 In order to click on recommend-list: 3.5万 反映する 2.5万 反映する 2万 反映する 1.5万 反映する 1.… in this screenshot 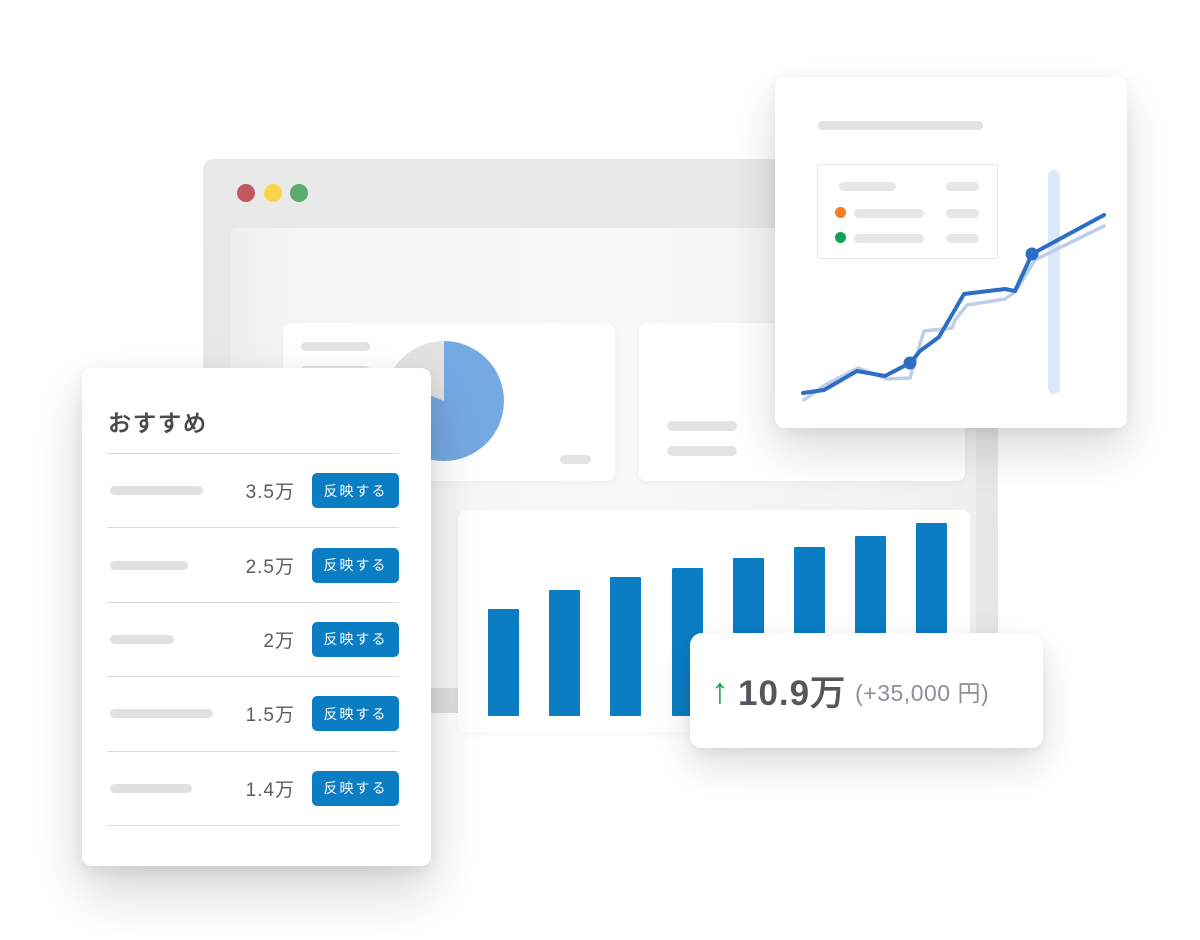, I will do `click(253, 640)`.